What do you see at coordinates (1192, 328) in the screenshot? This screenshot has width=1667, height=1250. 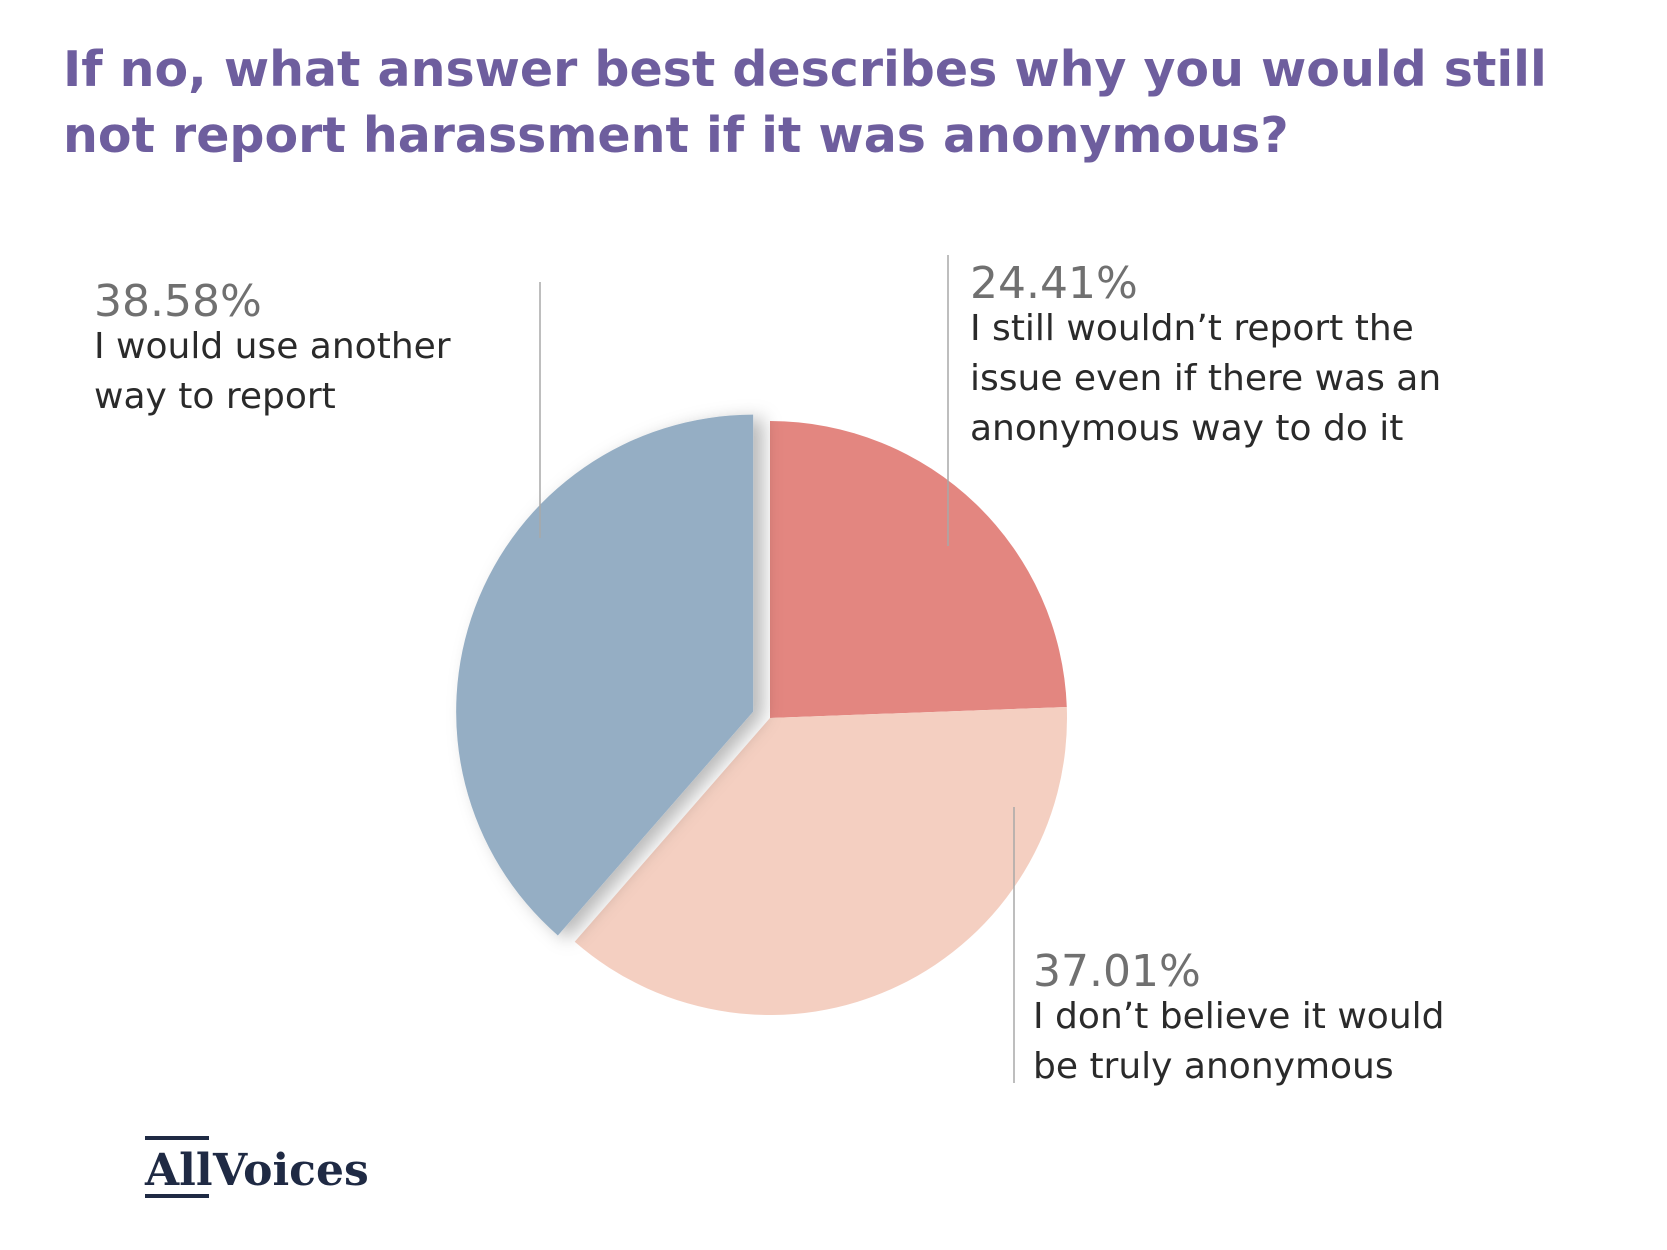 I see `slice-label-still-wouldnt-report-line-1: I still wouldn’t report the` at bounding box center [1192, 328].